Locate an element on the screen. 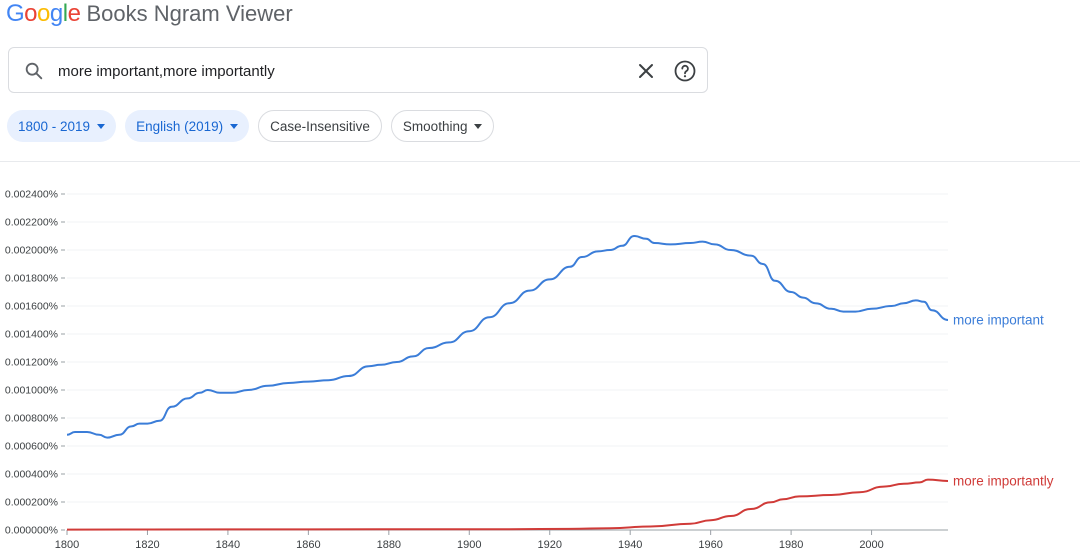  x-tick-label: 1800 is located at coordinates (67, 545).